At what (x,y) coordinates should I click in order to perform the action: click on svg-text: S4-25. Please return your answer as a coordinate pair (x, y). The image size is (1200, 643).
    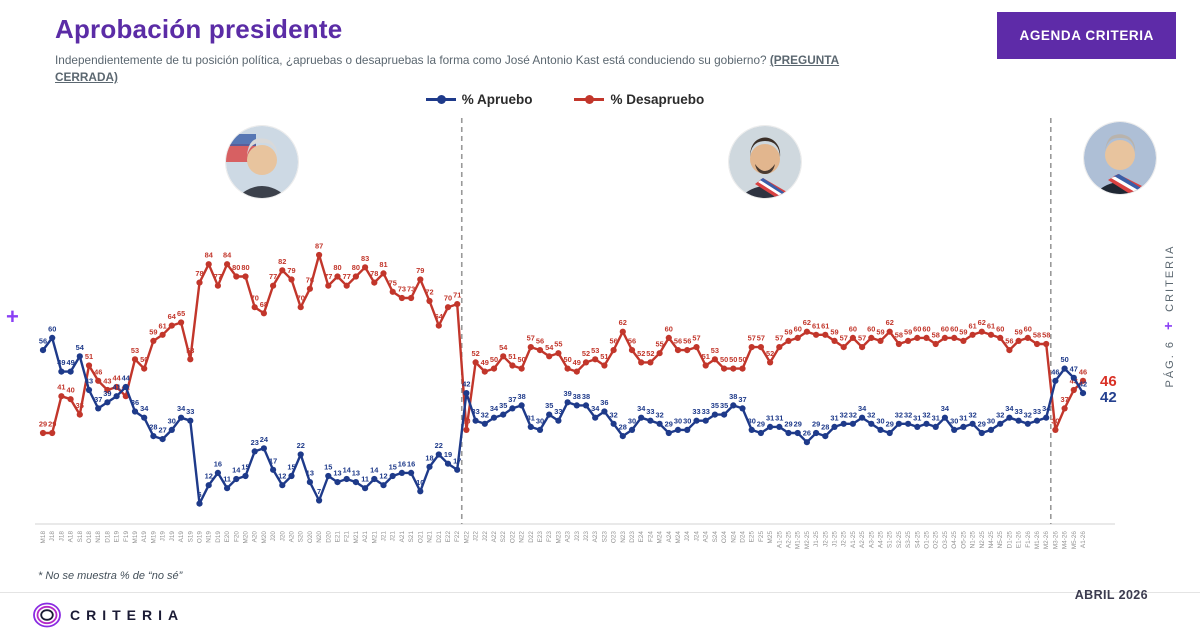
    Looking at the image, I should click on (917, 539).